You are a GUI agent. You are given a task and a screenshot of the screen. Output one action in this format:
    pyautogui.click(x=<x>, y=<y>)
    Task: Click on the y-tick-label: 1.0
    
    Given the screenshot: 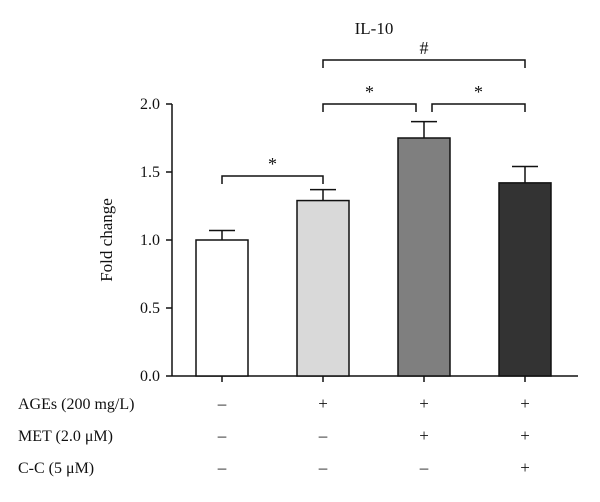 What is the action you would take?
    pyautogui.click(x=150, y=240)
    